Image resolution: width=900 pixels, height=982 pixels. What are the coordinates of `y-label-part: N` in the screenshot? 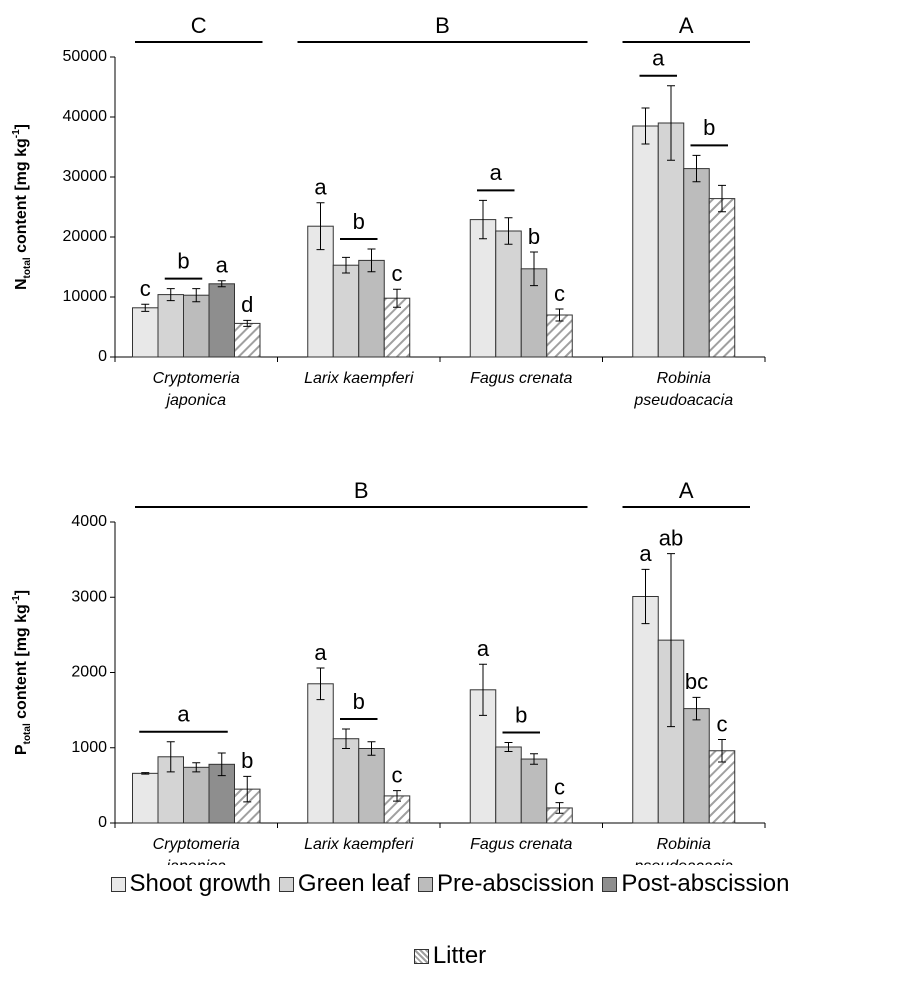 It's located at (21, 284).